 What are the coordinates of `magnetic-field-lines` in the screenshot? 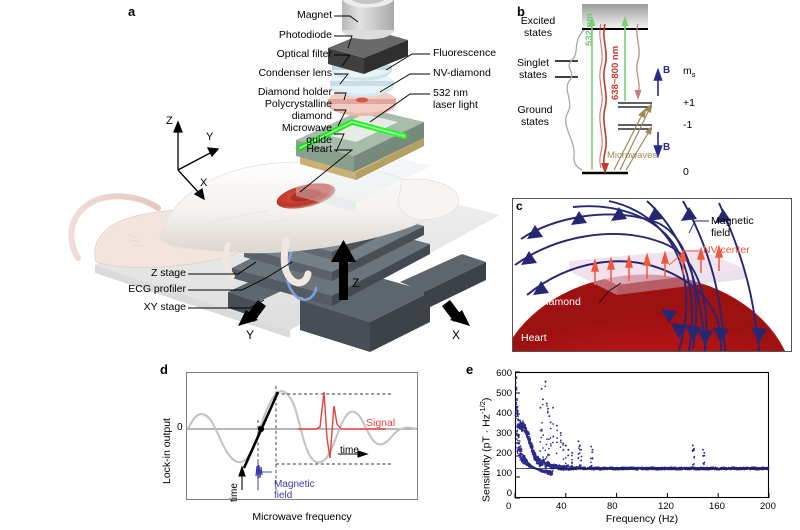 It's located at (637, 275).